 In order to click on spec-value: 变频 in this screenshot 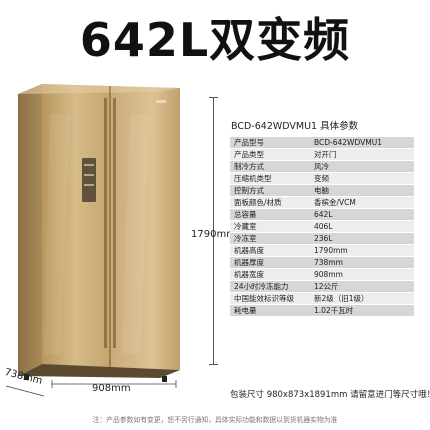, I will do `click(362, 178)`.